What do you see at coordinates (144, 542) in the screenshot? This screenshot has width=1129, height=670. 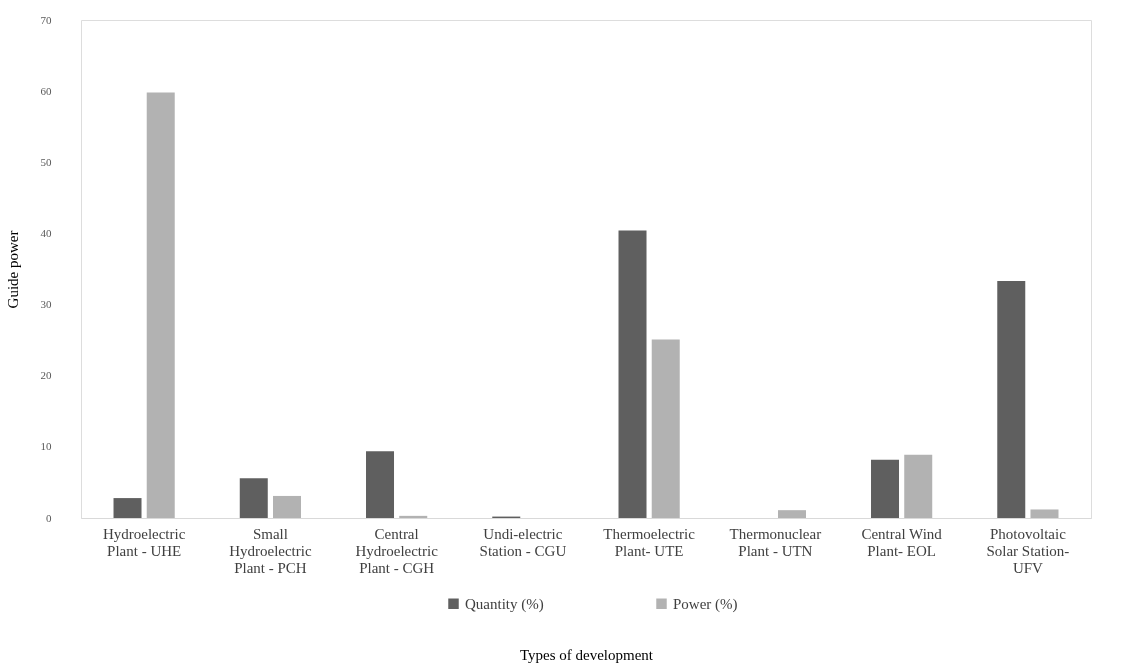 I see `x-tick-label: Hydroelectric Plant - UHE` at bounding box center [144, 542].